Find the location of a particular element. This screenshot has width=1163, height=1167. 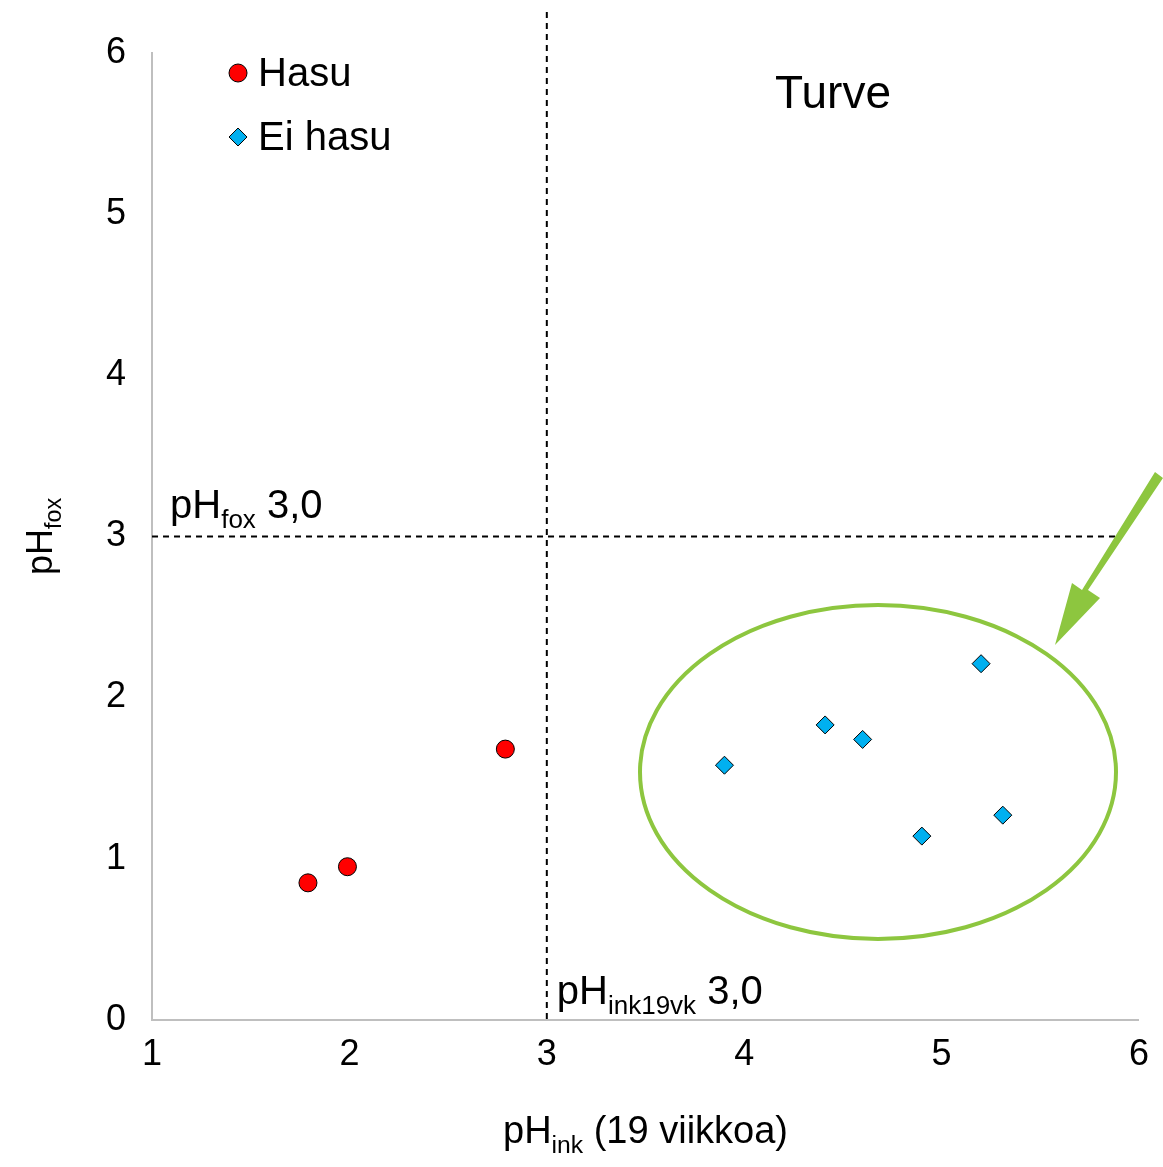

y-tick-label: 4 is located at coordinates (116, 373).